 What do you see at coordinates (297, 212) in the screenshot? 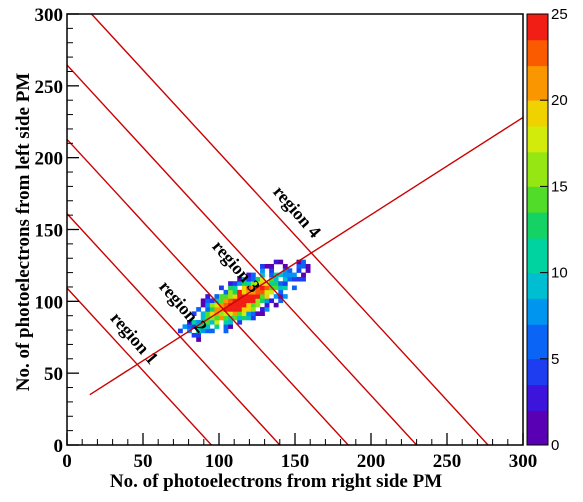
I see `region-label: region 4` at bounding box center [297, 212].